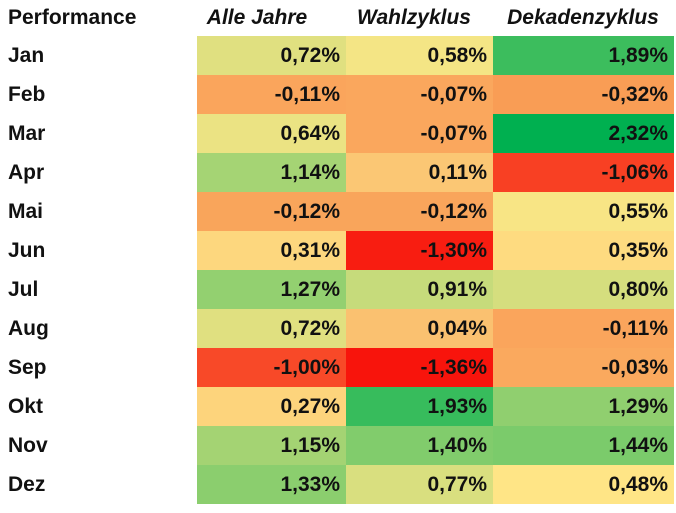 This screenshot has height=513, width=676. I want to click on cell-feb-0: -0,11%, so click(271, 94).